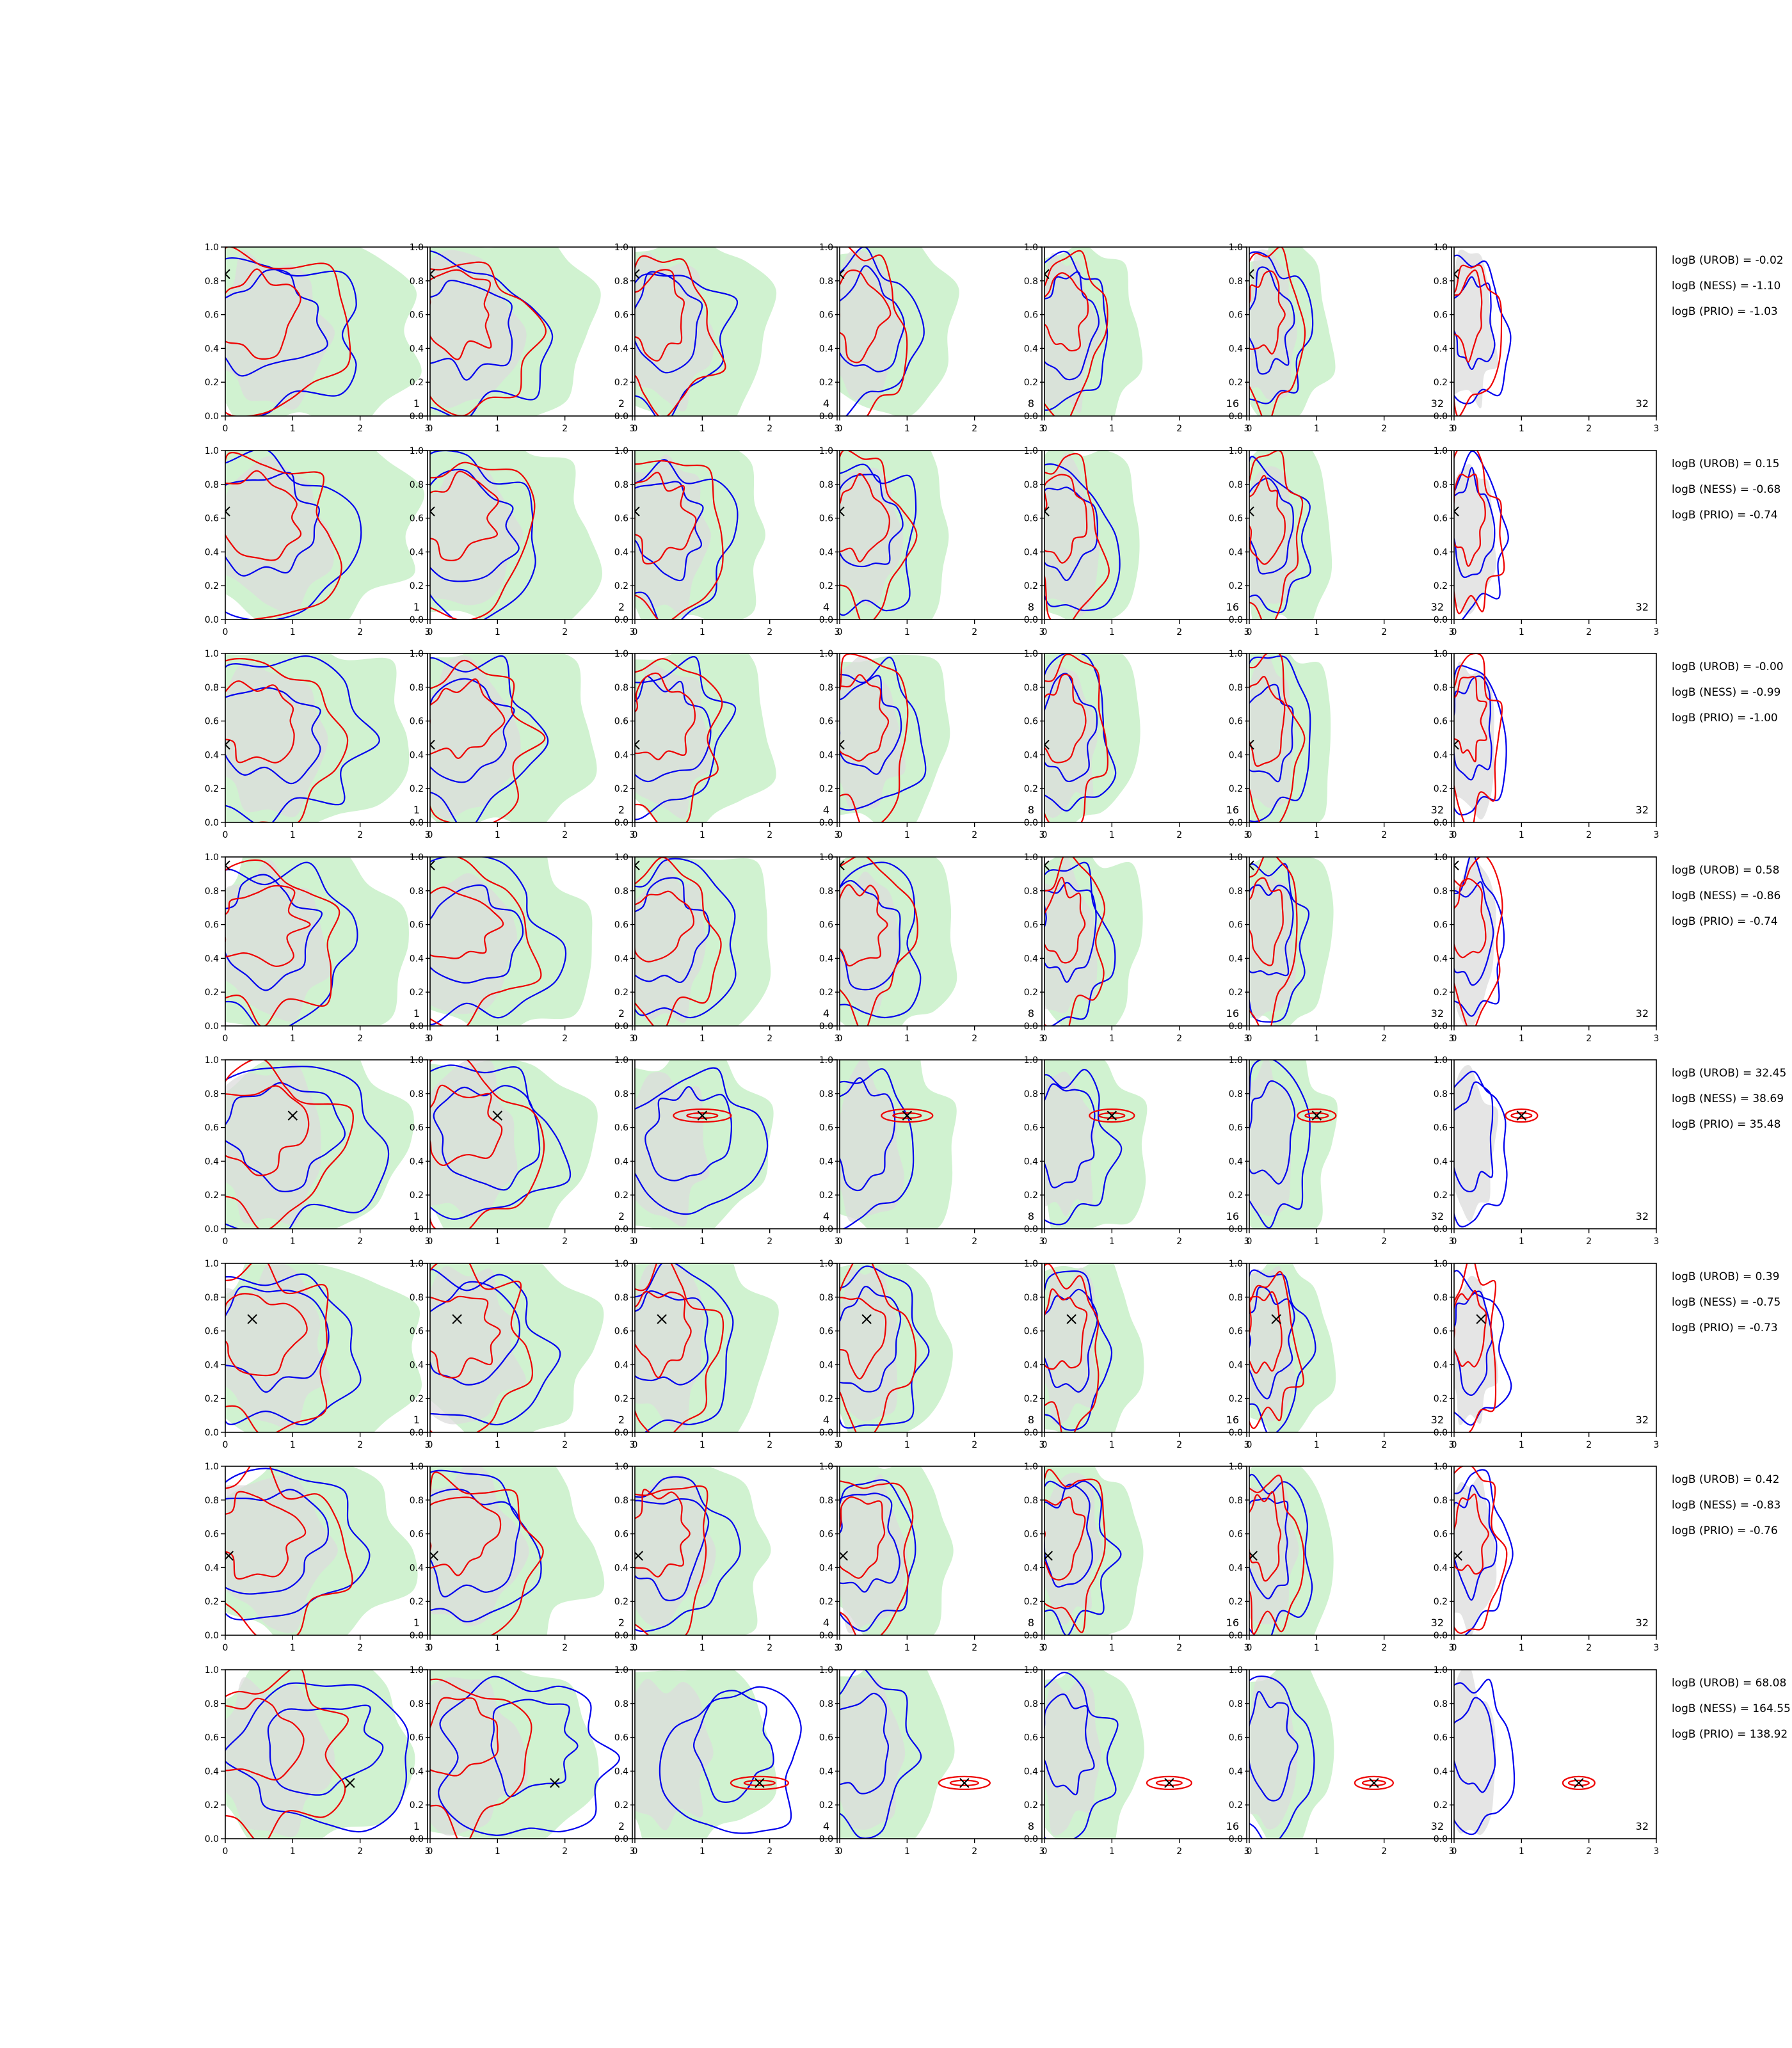 Image resolution: width=1792 pixels, height=2048 pixels. What do you see at coordinates (1730, 1734) in the screenshot?
I see `logb-text: logB (PRIO) = 138.92` at bounding box center [1730, 1734].